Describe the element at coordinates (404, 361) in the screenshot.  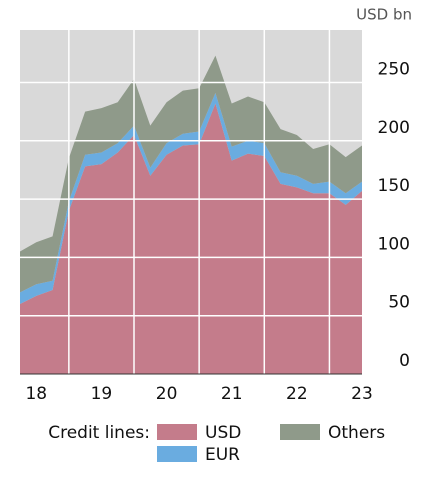
I see `y-tick-label: 0` at that location.